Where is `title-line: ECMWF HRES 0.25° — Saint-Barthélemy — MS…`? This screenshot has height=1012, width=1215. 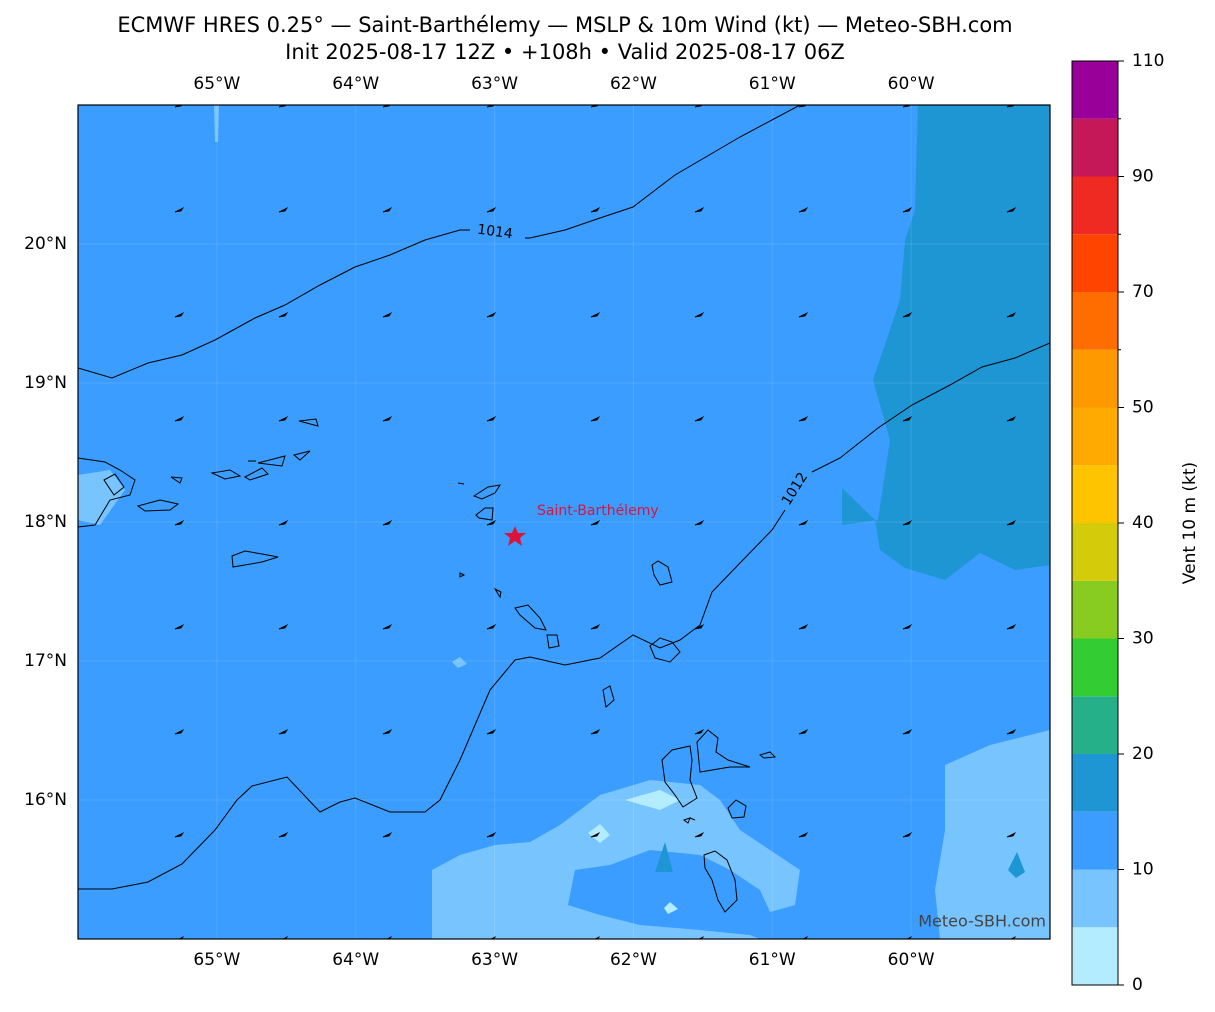 title-line: ECMWF HRES 0.25° — Saint-Barthélemy — MS… is located at coordinates (564, 25).